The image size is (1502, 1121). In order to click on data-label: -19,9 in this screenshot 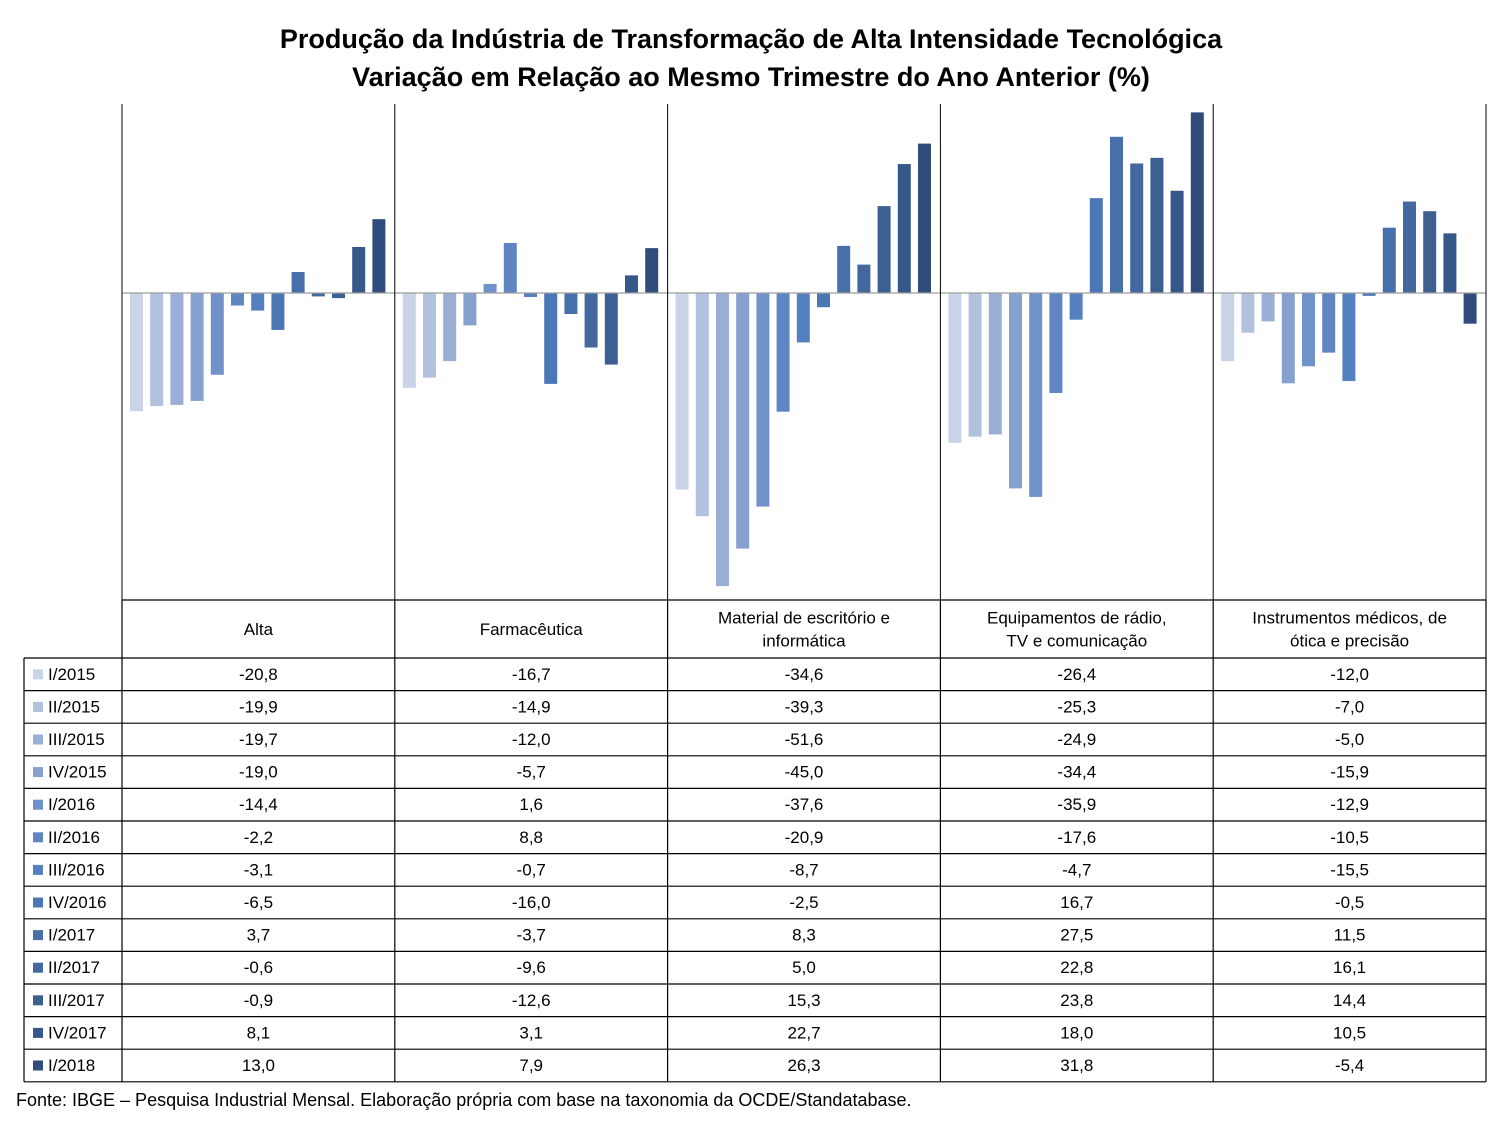, I will do `click(258, 706)`.